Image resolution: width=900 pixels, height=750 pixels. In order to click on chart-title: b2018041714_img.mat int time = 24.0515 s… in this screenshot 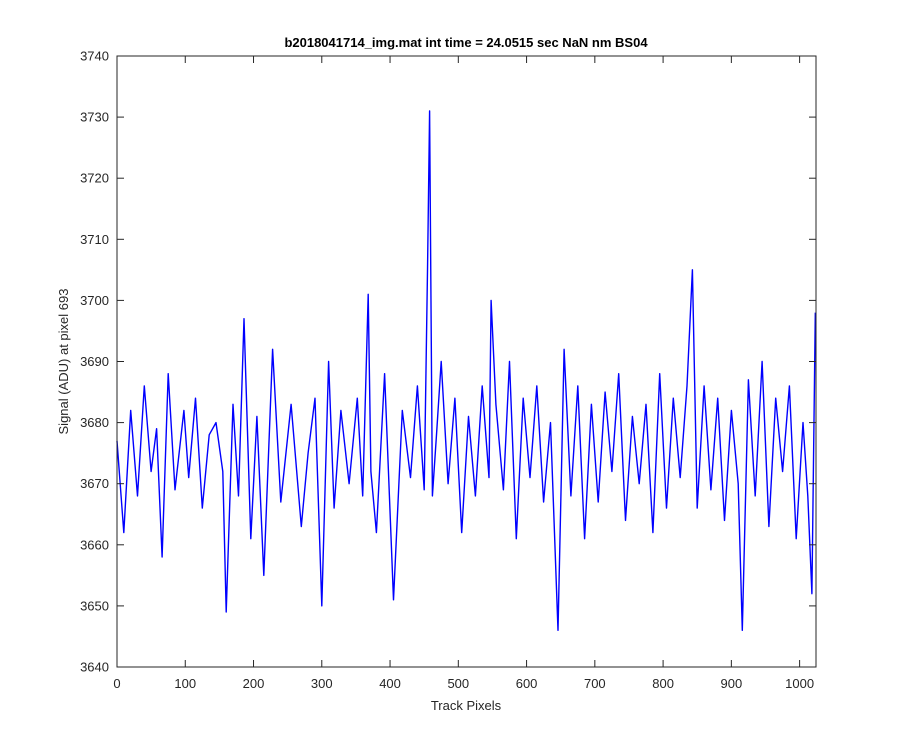, I will do `click(466, 42)`.